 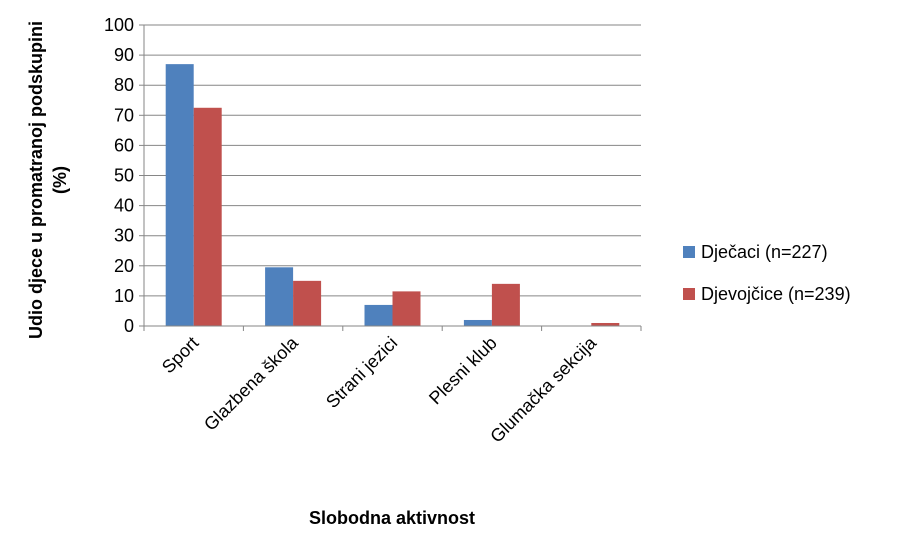 What do you see at coordinates (124, 236) in the screenshot?
I see `y-tick-label: 30` at bounding box center [124, 236].